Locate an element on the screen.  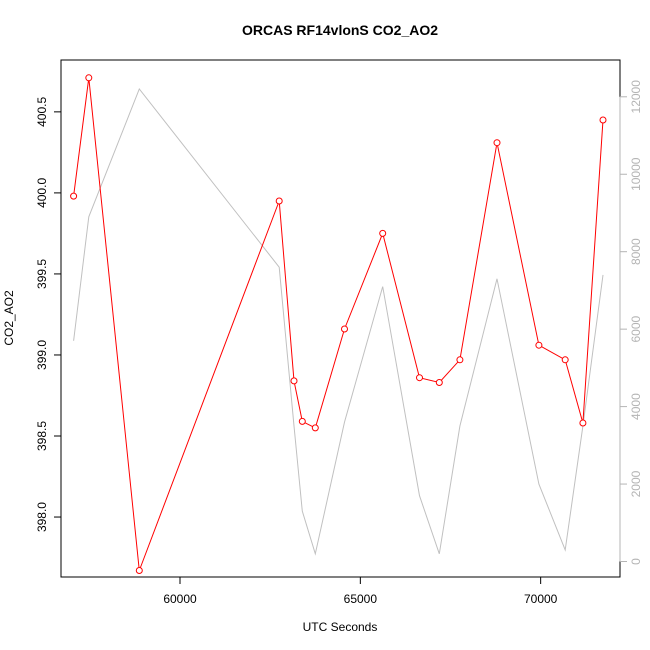
chart-title: ORCAS RF14vlonS CO2_AO2 is located at coordinates (340, 30).